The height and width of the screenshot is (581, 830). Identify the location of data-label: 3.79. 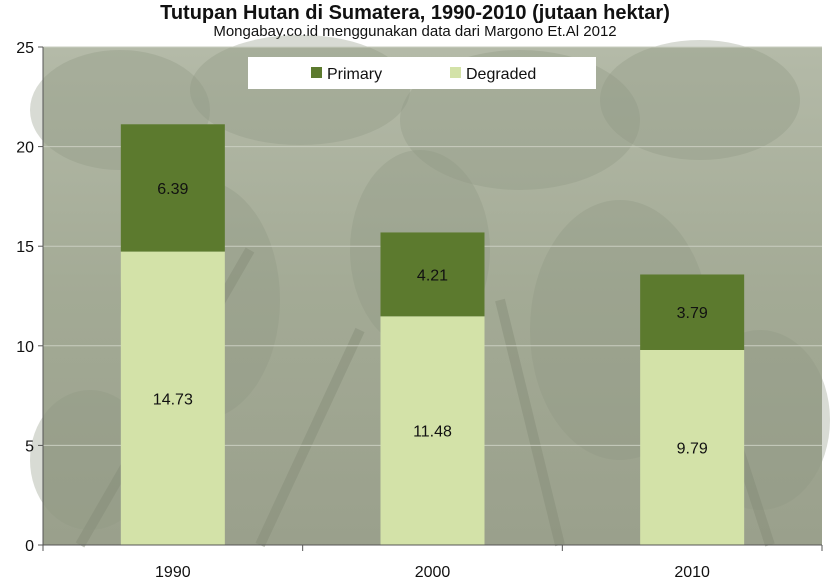
(692, 313).